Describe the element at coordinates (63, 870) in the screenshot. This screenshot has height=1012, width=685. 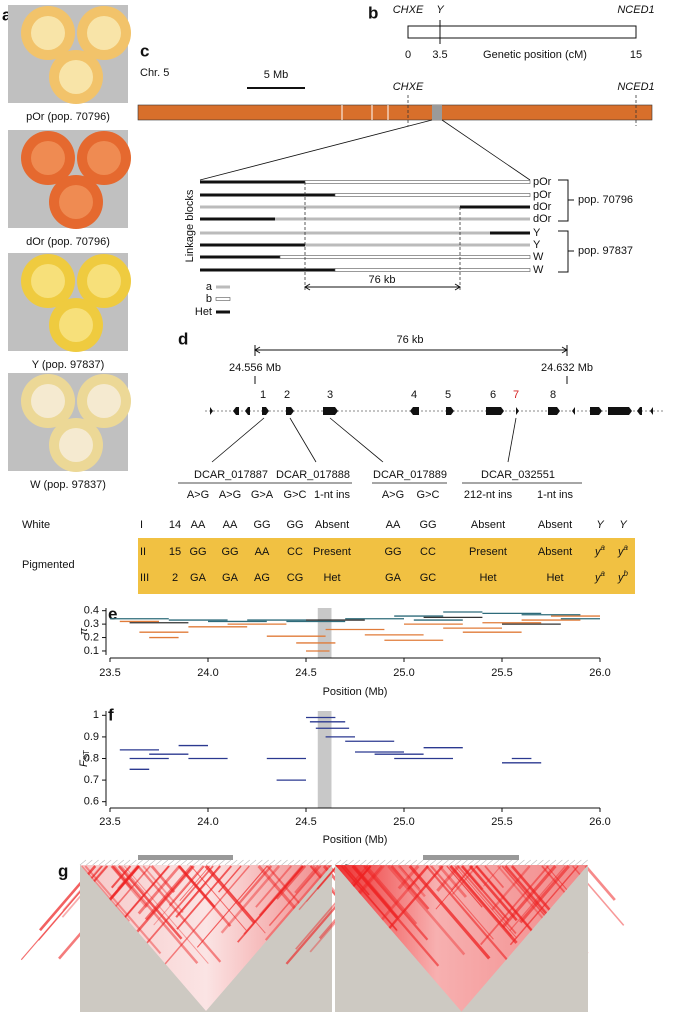
I see `panel-label: g` at that location.